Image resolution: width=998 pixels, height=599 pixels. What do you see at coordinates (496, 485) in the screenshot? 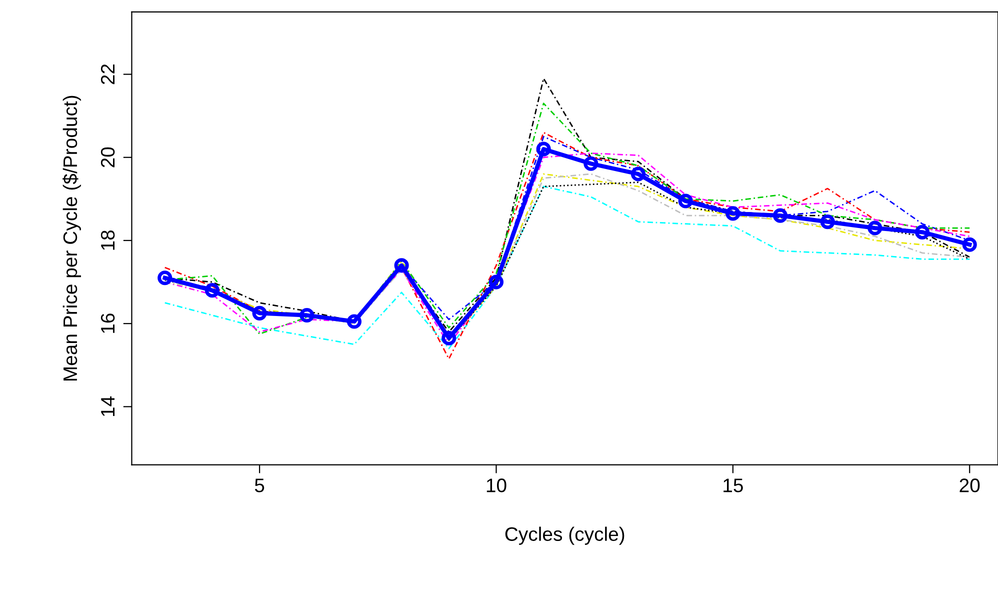
I see `x-tick-label: 10` at bounding box center [496, 485].